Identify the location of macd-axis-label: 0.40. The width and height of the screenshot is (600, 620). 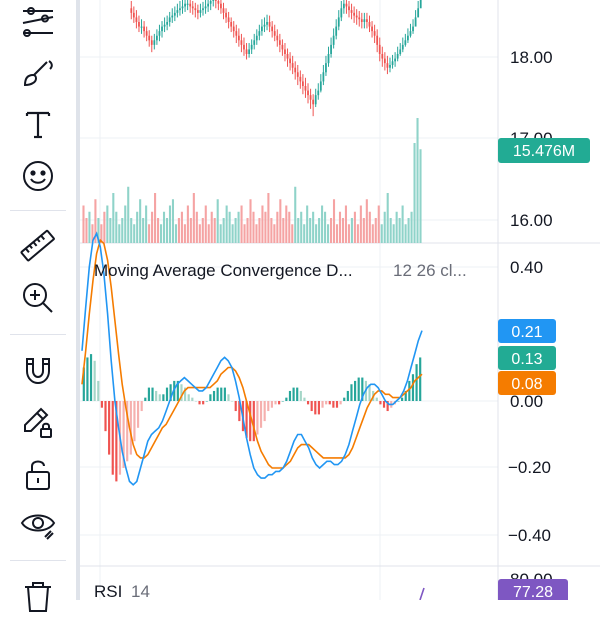
(526, 267).